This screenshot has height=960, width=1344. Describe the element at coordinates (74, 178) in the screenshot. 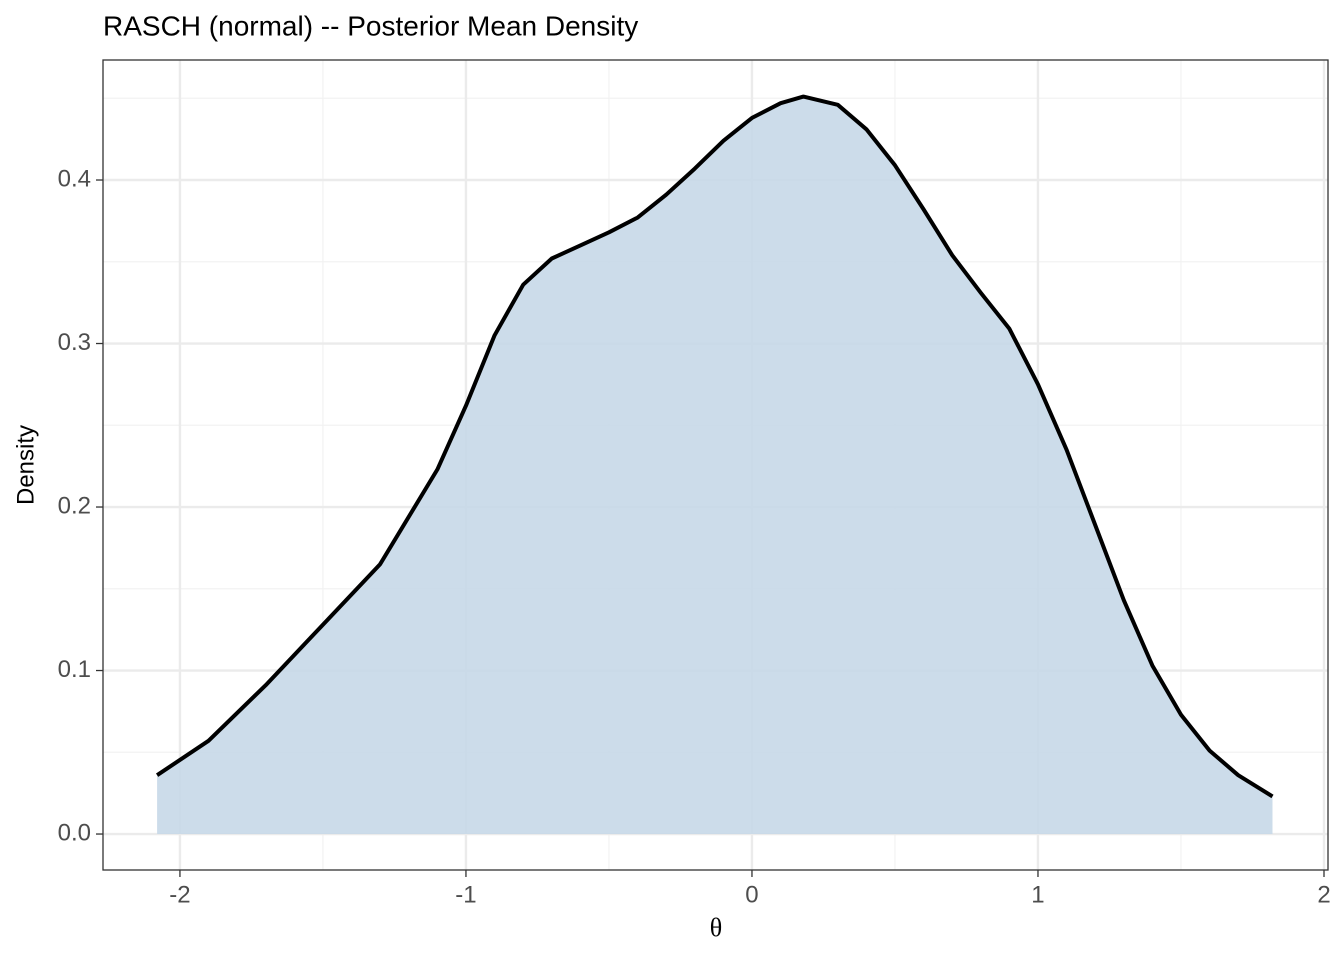

I see `y-tick-label: 0.4` at that location.